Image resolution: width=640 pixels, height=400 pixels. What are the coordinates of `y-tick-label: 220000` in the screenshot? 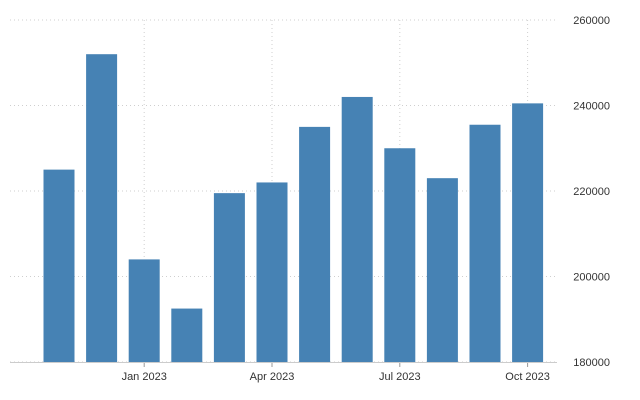 It's located at (591, 192).